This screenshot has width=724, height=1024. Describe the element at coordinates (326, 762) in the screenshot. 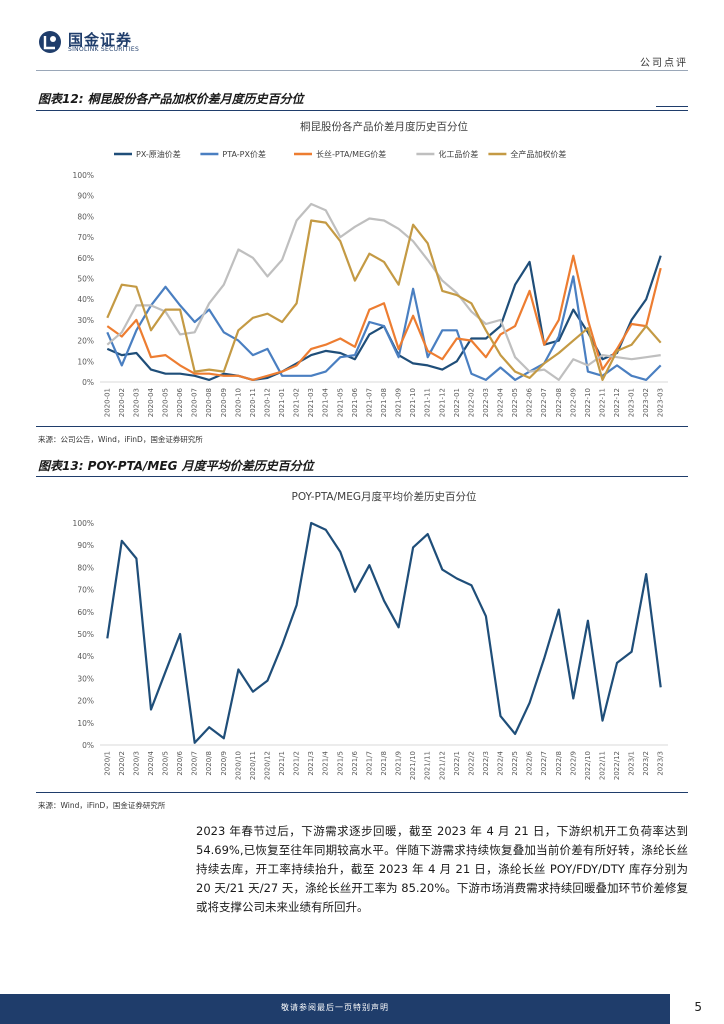

I see `x-tick-label: 2021/4` at that location.